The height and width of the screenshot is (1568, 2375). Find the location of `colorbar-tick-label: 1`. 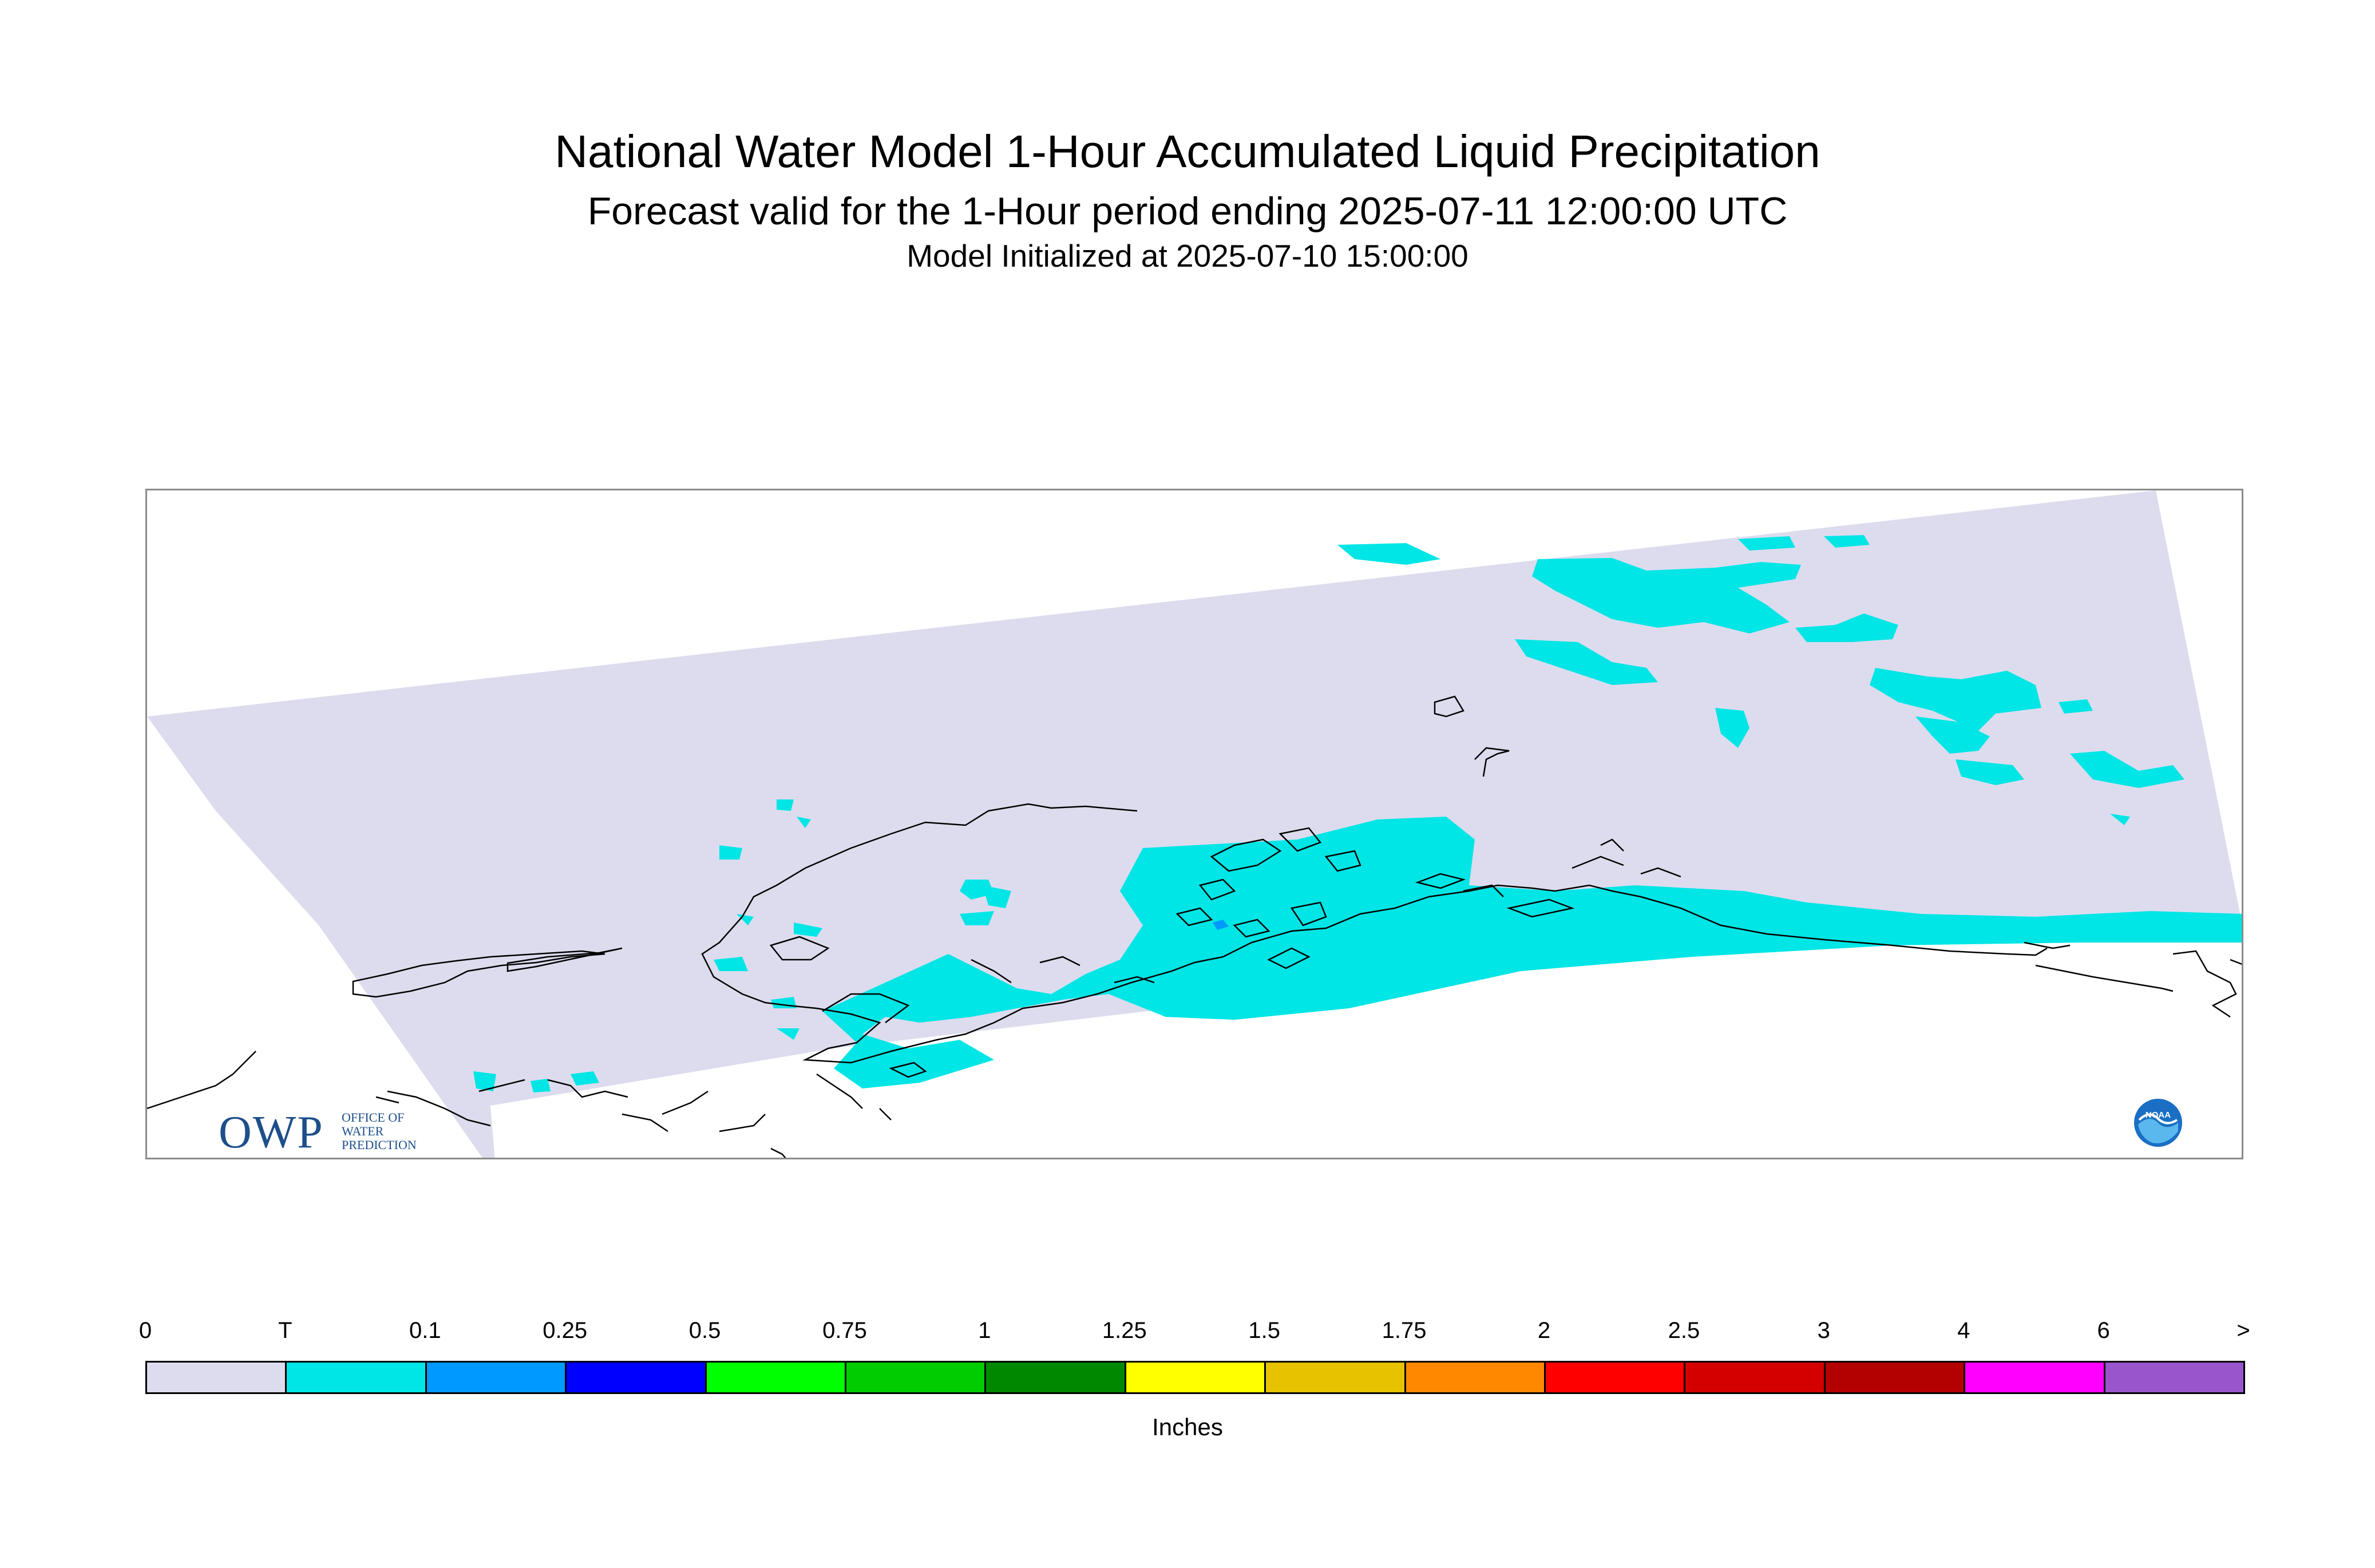

colorbar-tick-label: 1 is located at coordinates (985, 1330).